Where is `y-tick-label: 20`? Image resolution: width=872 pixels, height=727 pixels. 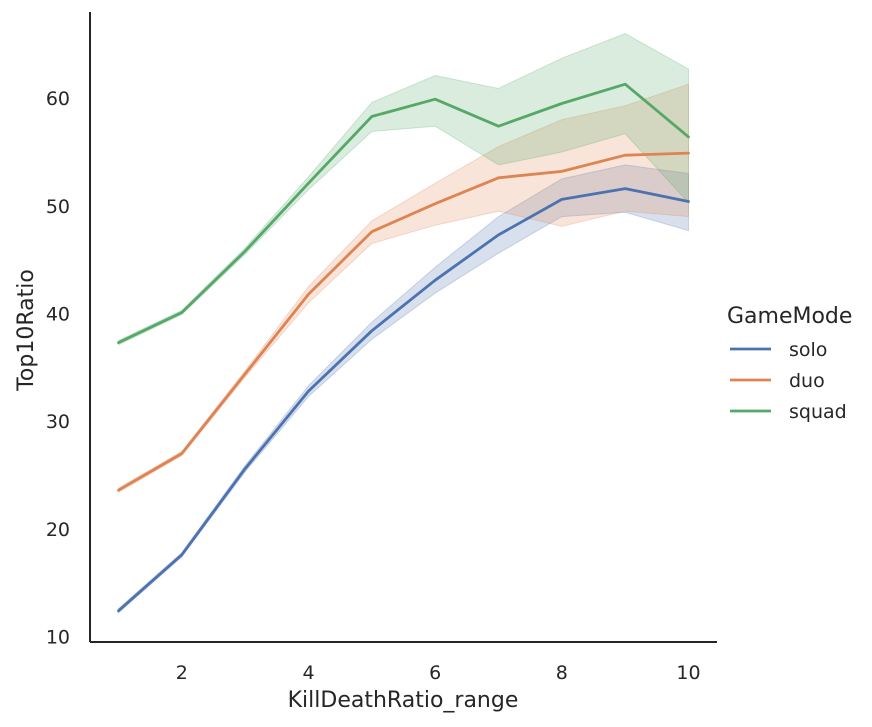 y-tick-label: 20 is located at coordinates (58, 530).